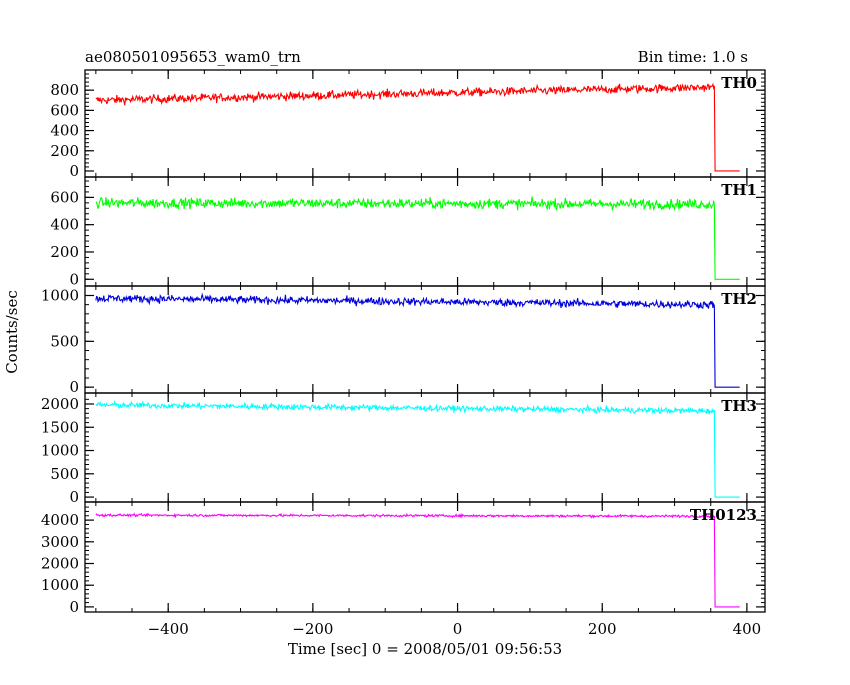 The height and width of the screenshot is (685, 850). I want to click on series-label-th0: TH0, so click(739, 83).